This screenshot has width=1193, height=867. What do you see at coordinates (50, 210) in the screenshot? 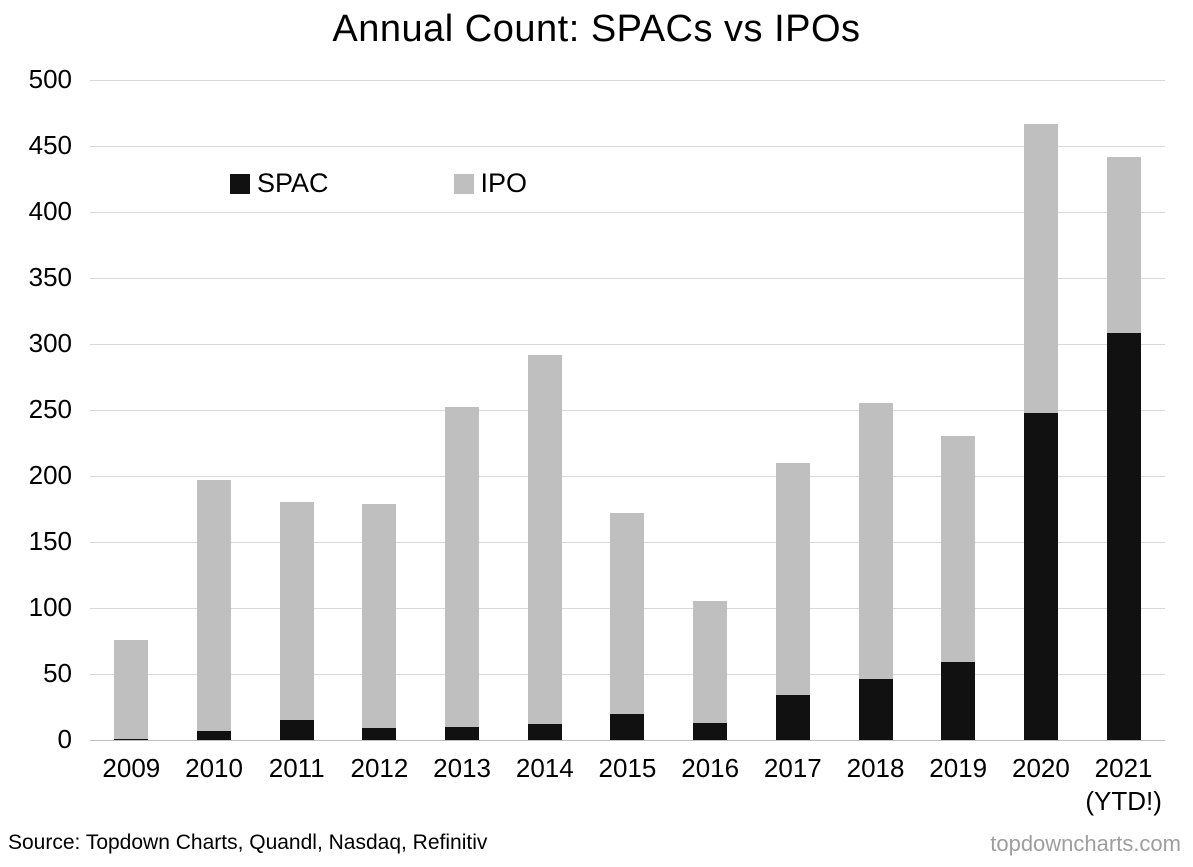
I see `y-tick-label: 400` at bounding box center [50, 210].